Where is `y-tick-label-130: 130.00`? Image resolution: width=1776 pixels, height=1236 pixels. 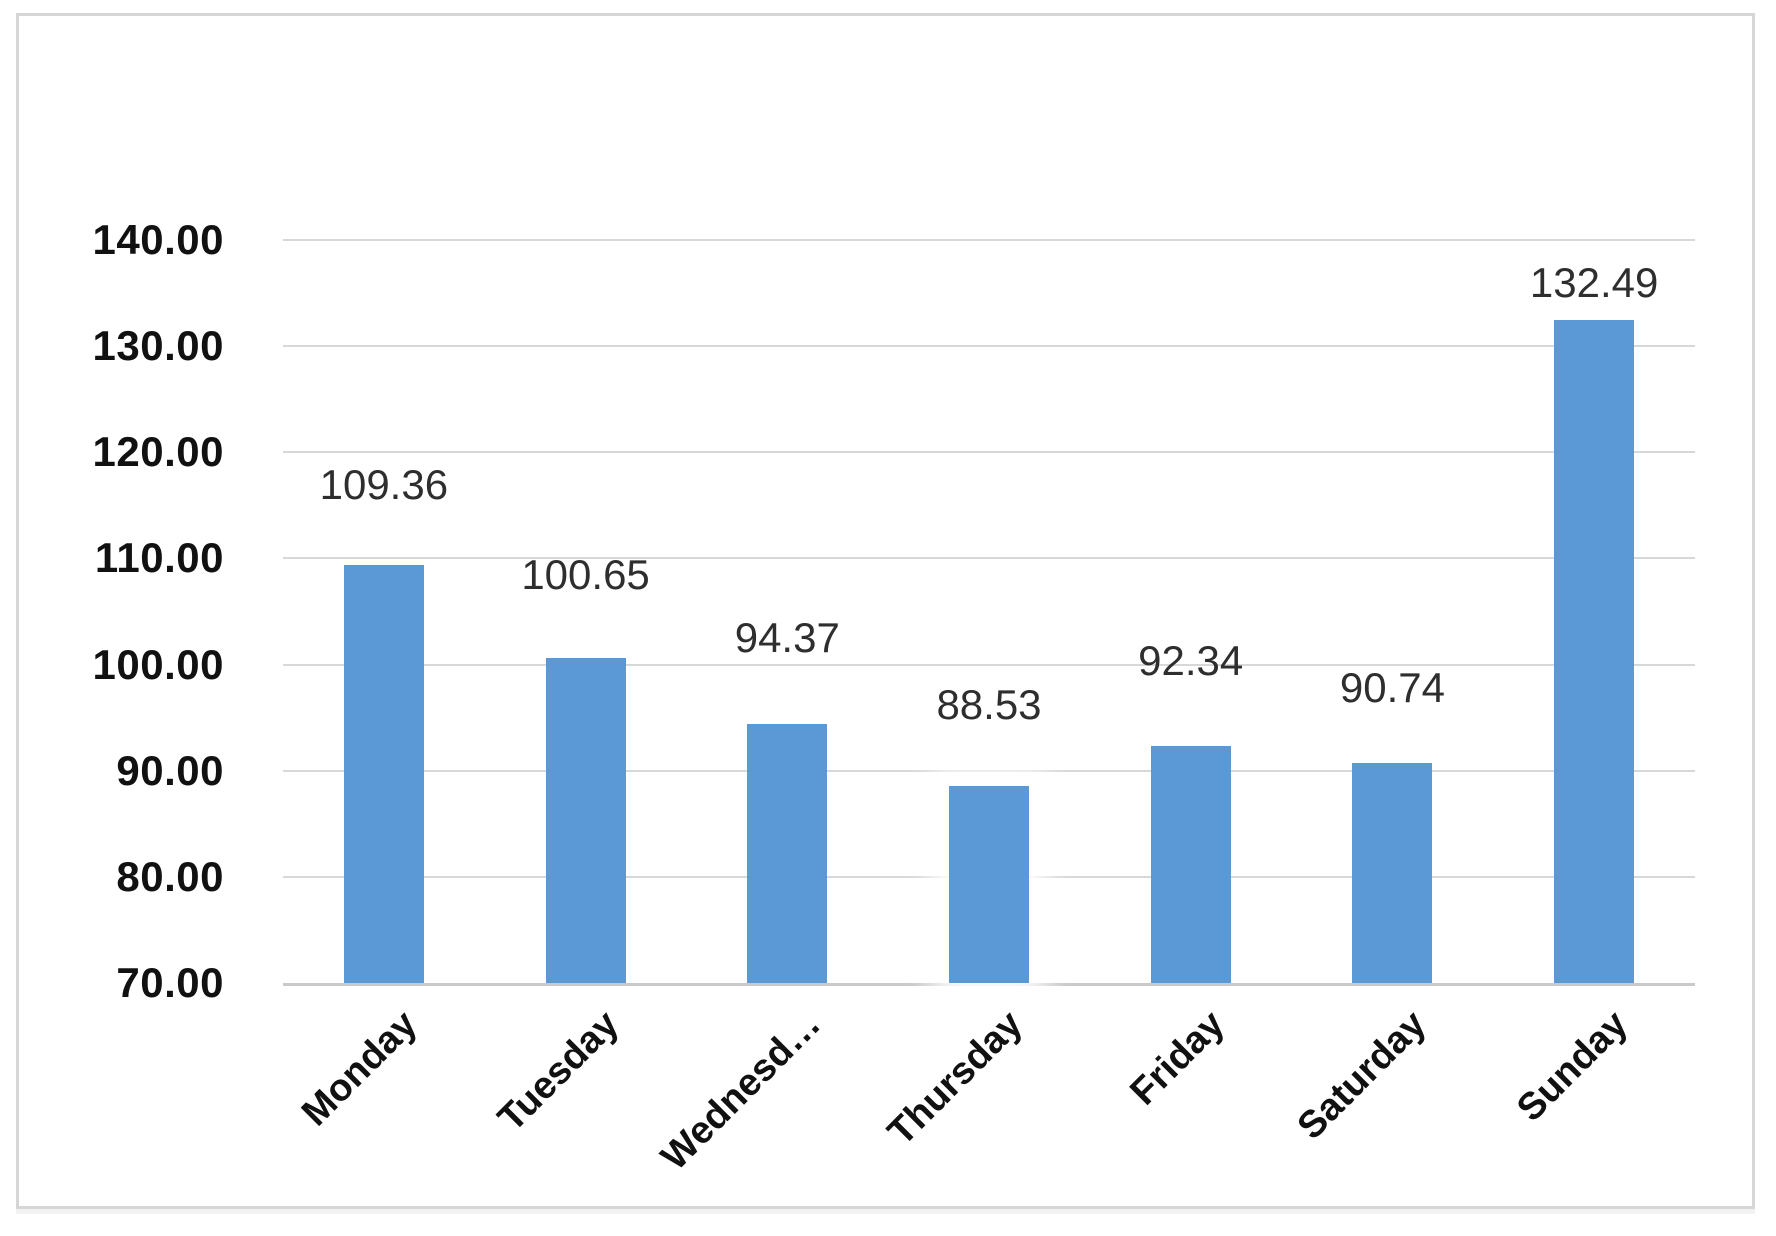 y-tick-label-130: 130.00 is located at coordinates (158, 346).